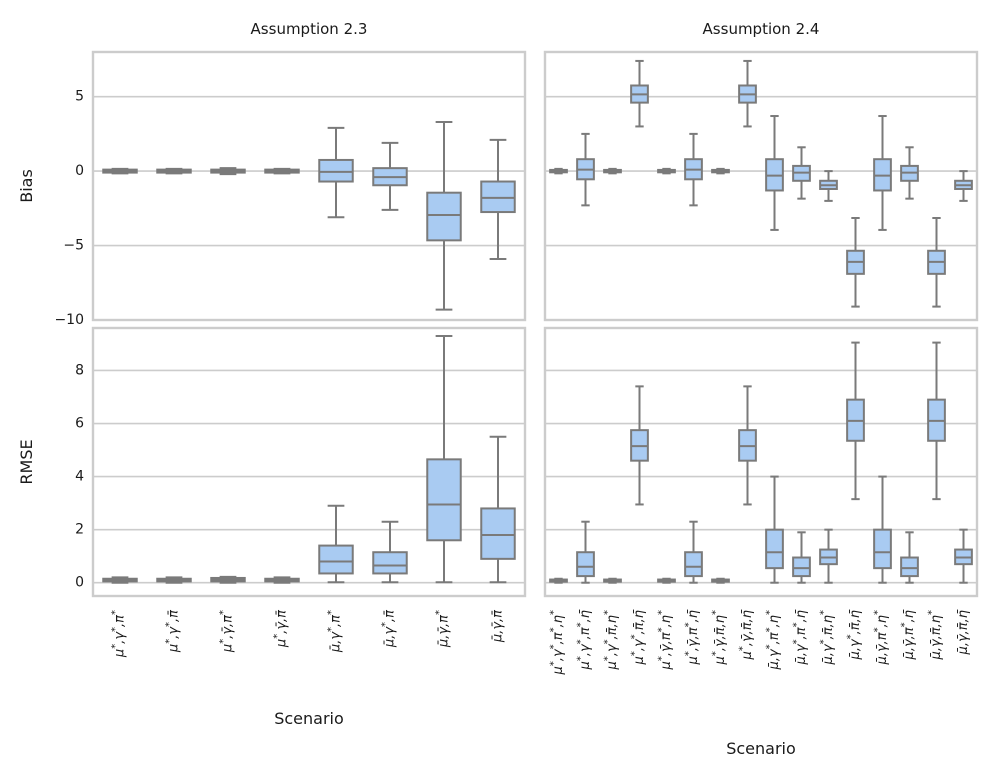 The image size is (998, 781). What do you see at coordinates (611, 640) in the screenshot?
I see `xtick-label-3-2: μ*,γ*,π̄,η*` at bounding box center [611, 640].